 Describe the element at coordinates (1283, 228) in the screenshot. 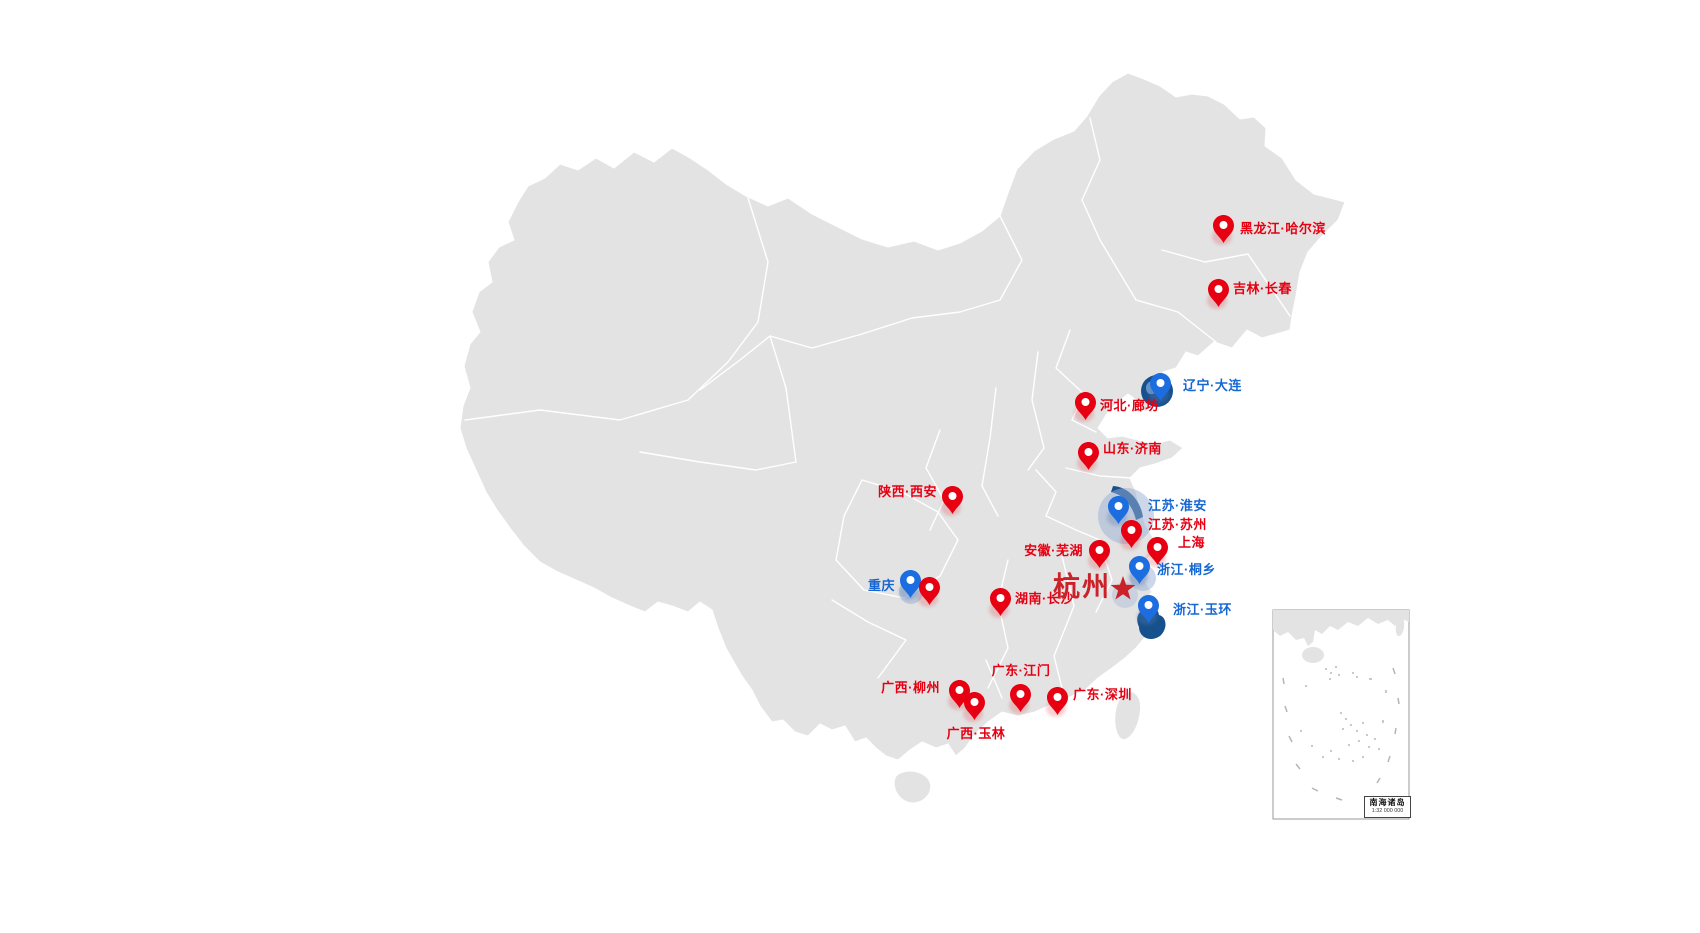

I see `location-label: 黑龙江·哈尔滨` at that location.